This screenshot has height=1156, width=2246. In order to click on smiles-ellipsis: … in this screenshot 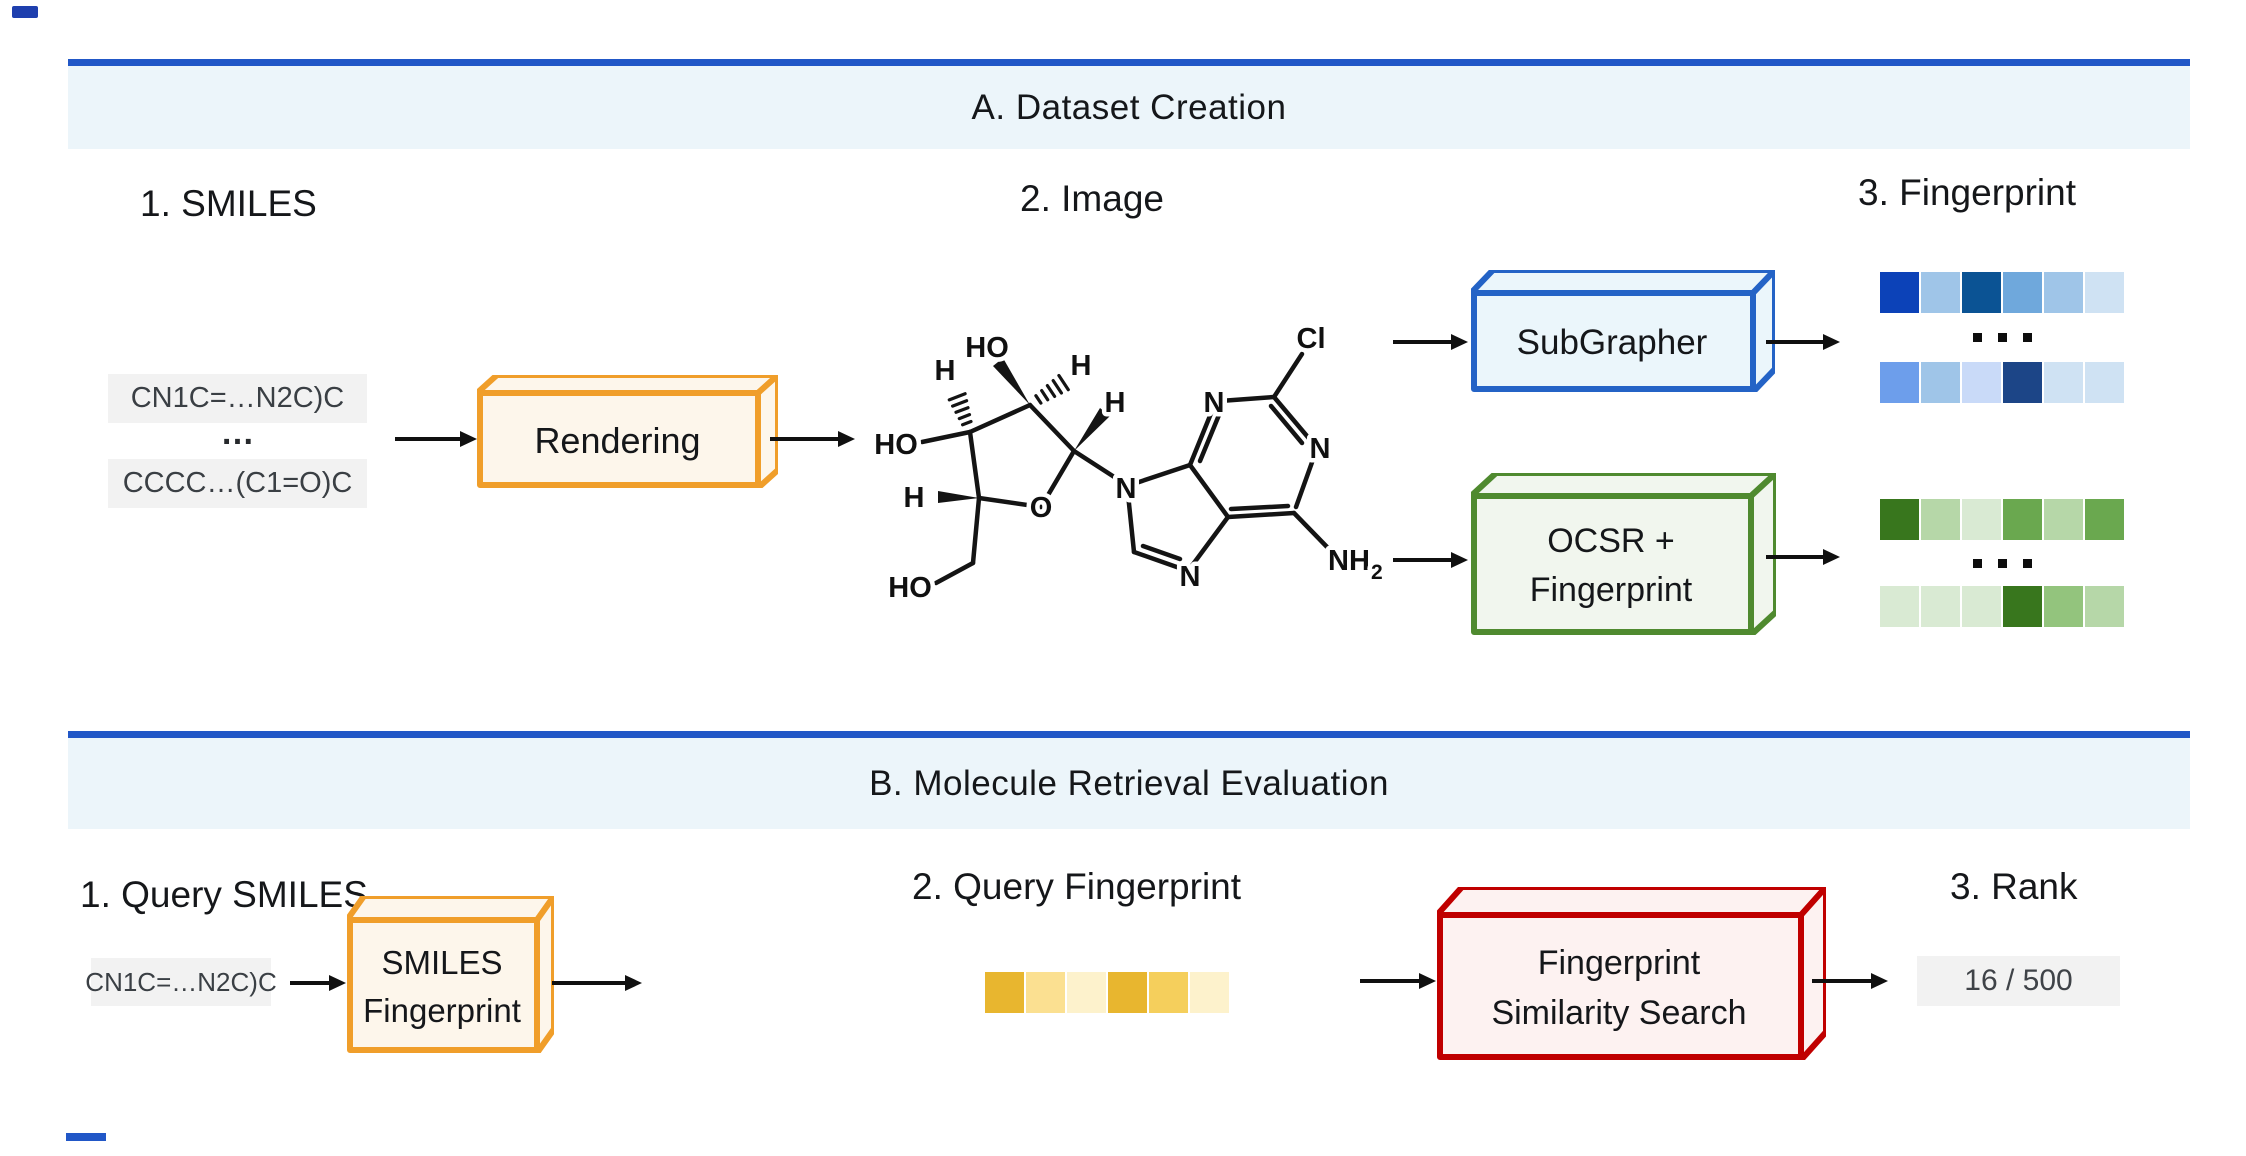, I will do `click(237, 433)`.